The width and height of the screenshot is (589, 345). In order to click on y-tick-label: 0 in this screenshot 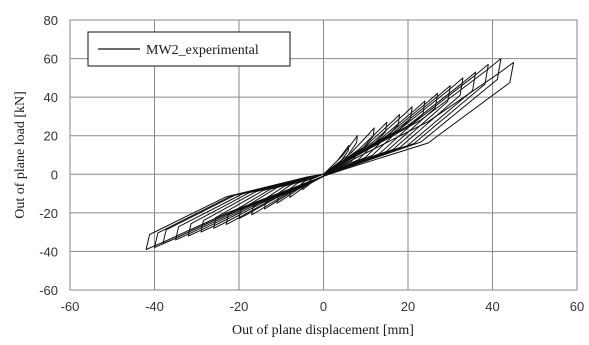, I will do `click(54, 174)`.